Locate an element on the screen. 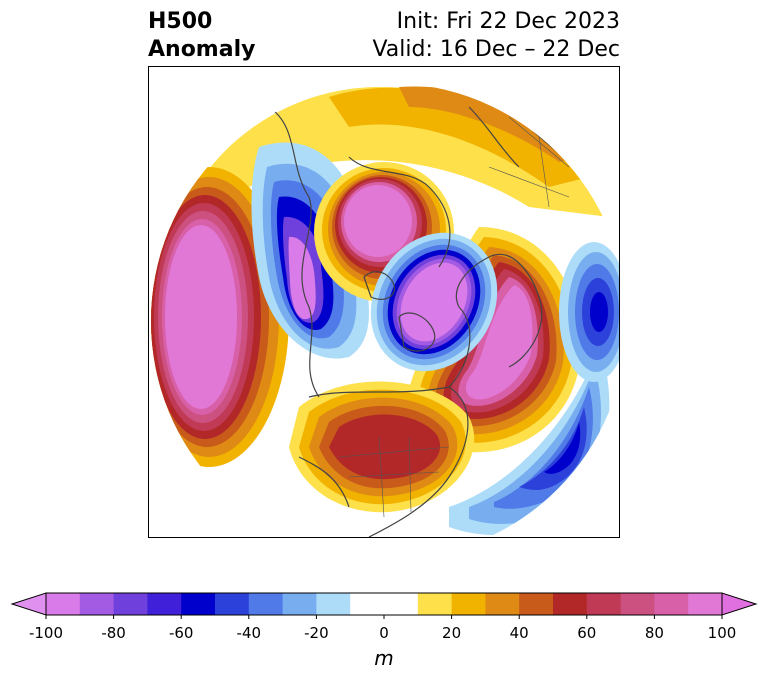  valid-period: Valid: 16 Dec – 22 Dec is located at coordinates (496, 49).